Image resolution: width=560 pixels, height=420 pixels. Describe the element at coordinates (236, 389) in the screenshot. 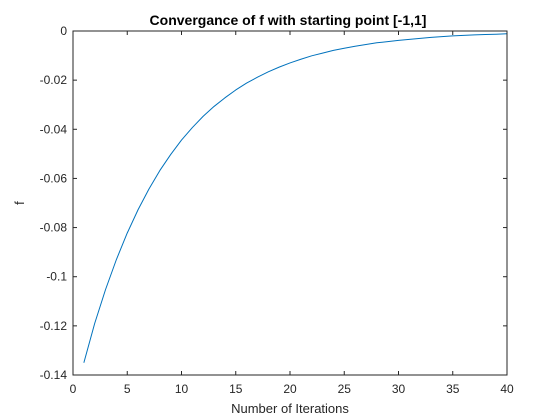

I see `x-tick-label: 15` at that location.